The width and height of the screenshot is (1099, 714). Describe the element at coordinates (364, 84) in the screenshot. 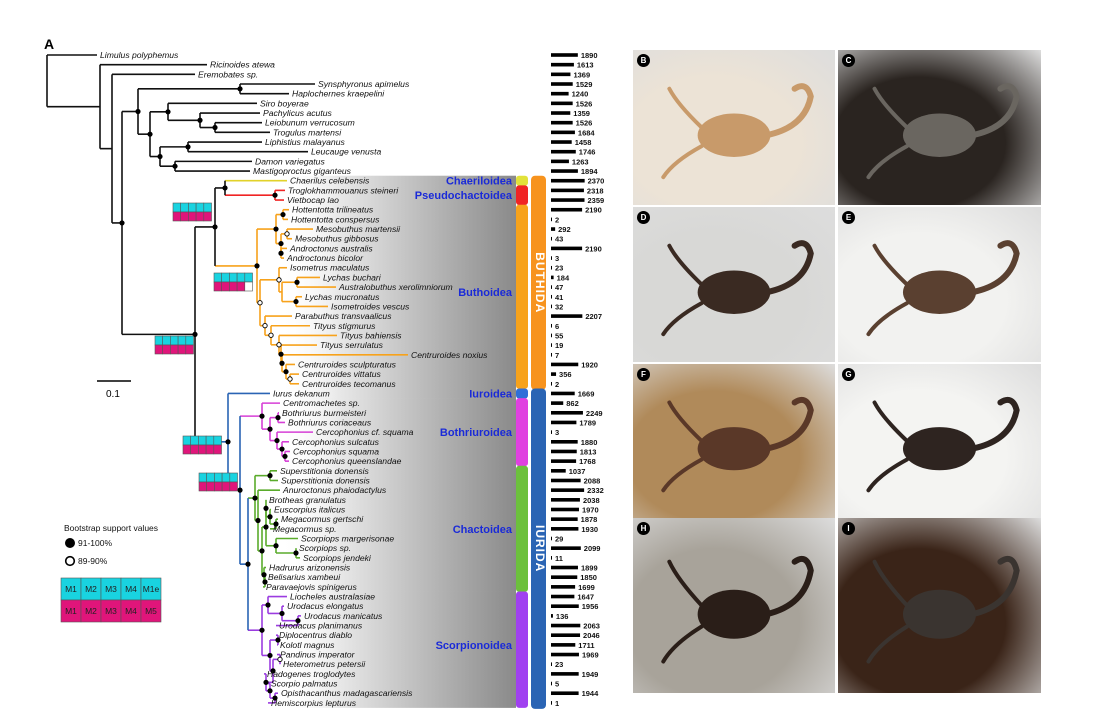

I see `taxon-name: Synsphyronus apimelus` at that location.